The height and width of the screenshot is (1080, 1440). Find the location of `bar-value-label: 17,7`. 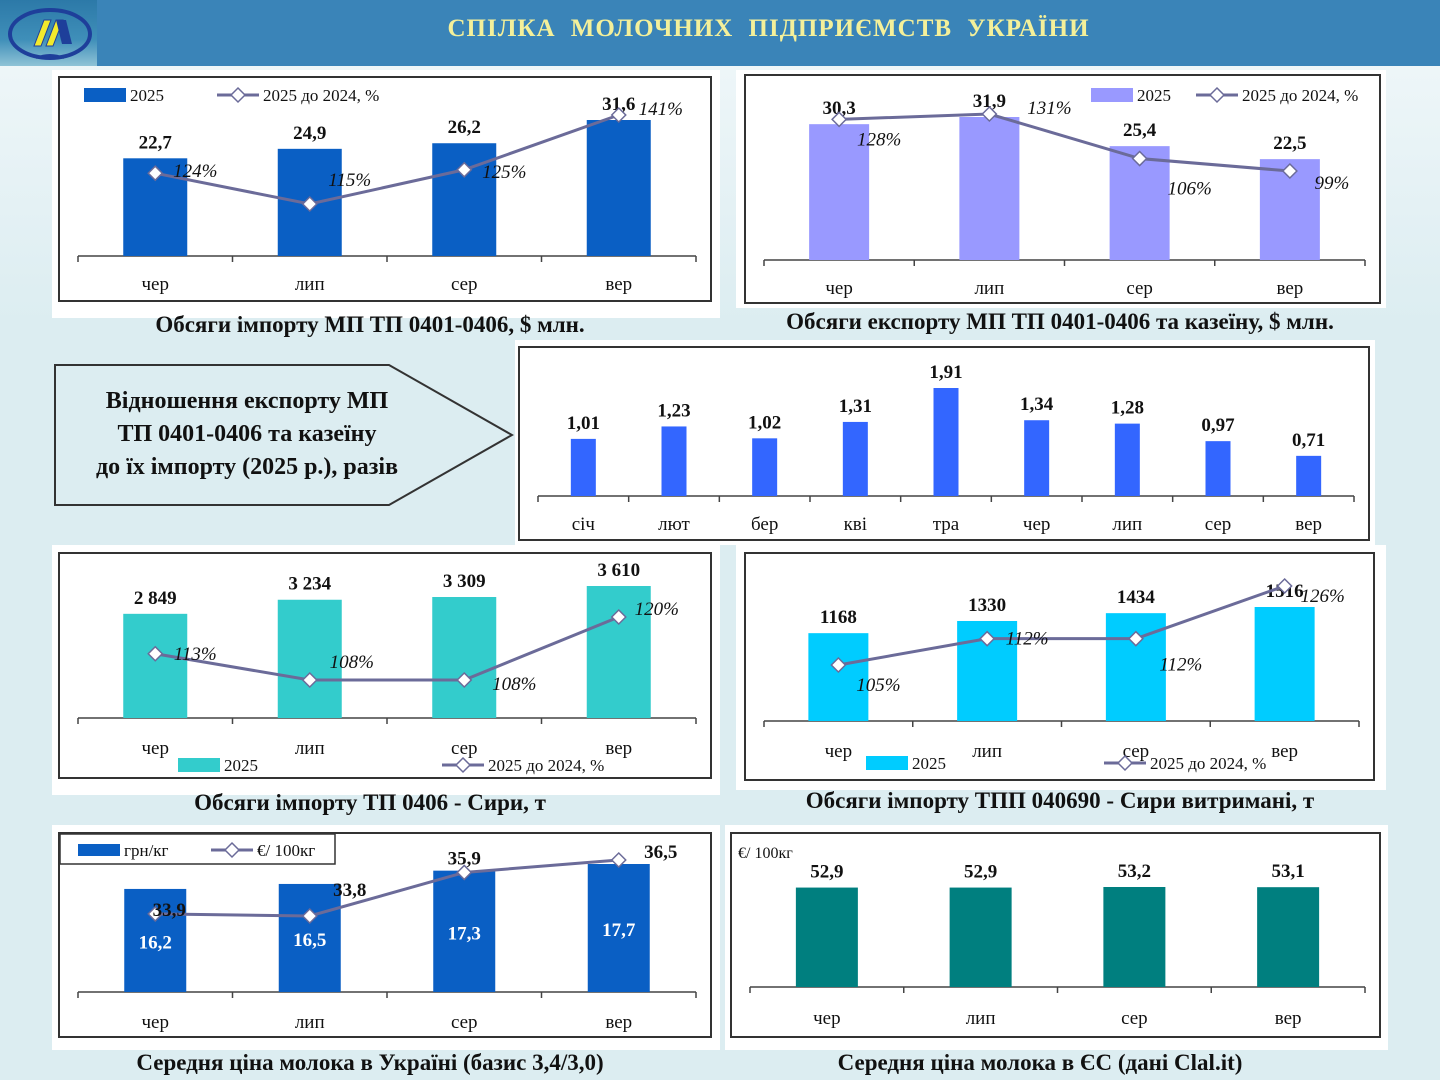

bar-value-label: 17,7 is located at coordinates (619, 930).